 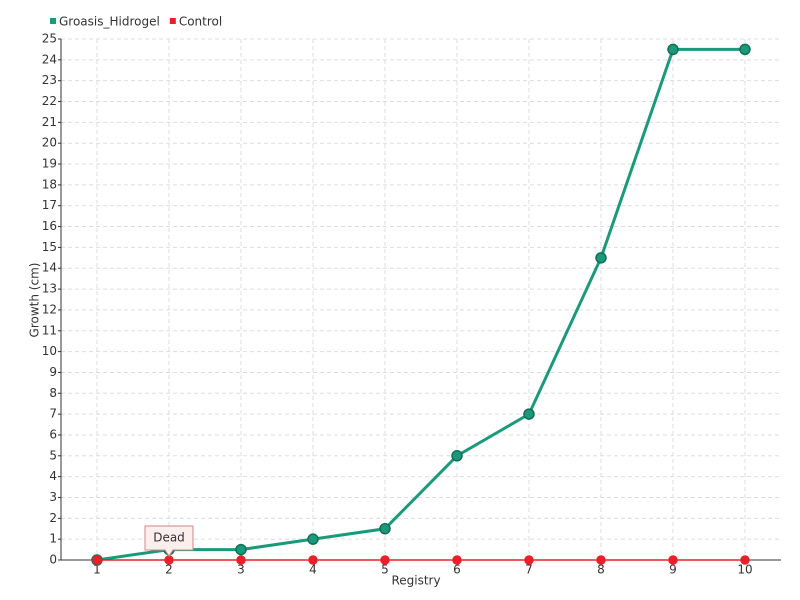 What do you see at coordinates (744, 570) in the screenshot?
I see `x-tick-label: 10` at bounding box center [744, 570].